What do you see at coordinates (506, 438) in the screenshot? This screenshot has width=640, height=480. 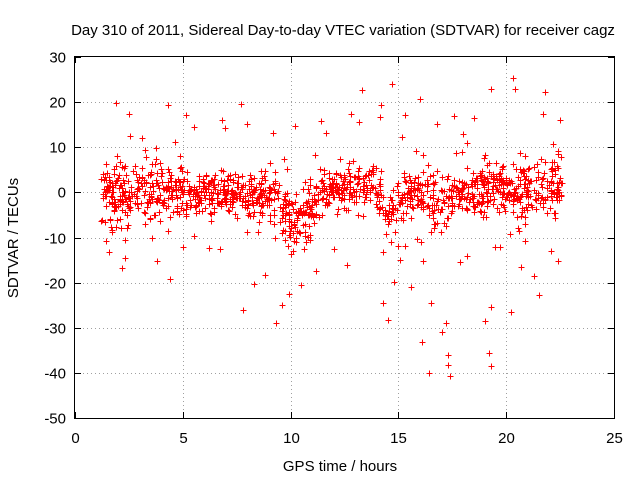 I see `x-tick-label: 20` at bounding box center [506, 438].